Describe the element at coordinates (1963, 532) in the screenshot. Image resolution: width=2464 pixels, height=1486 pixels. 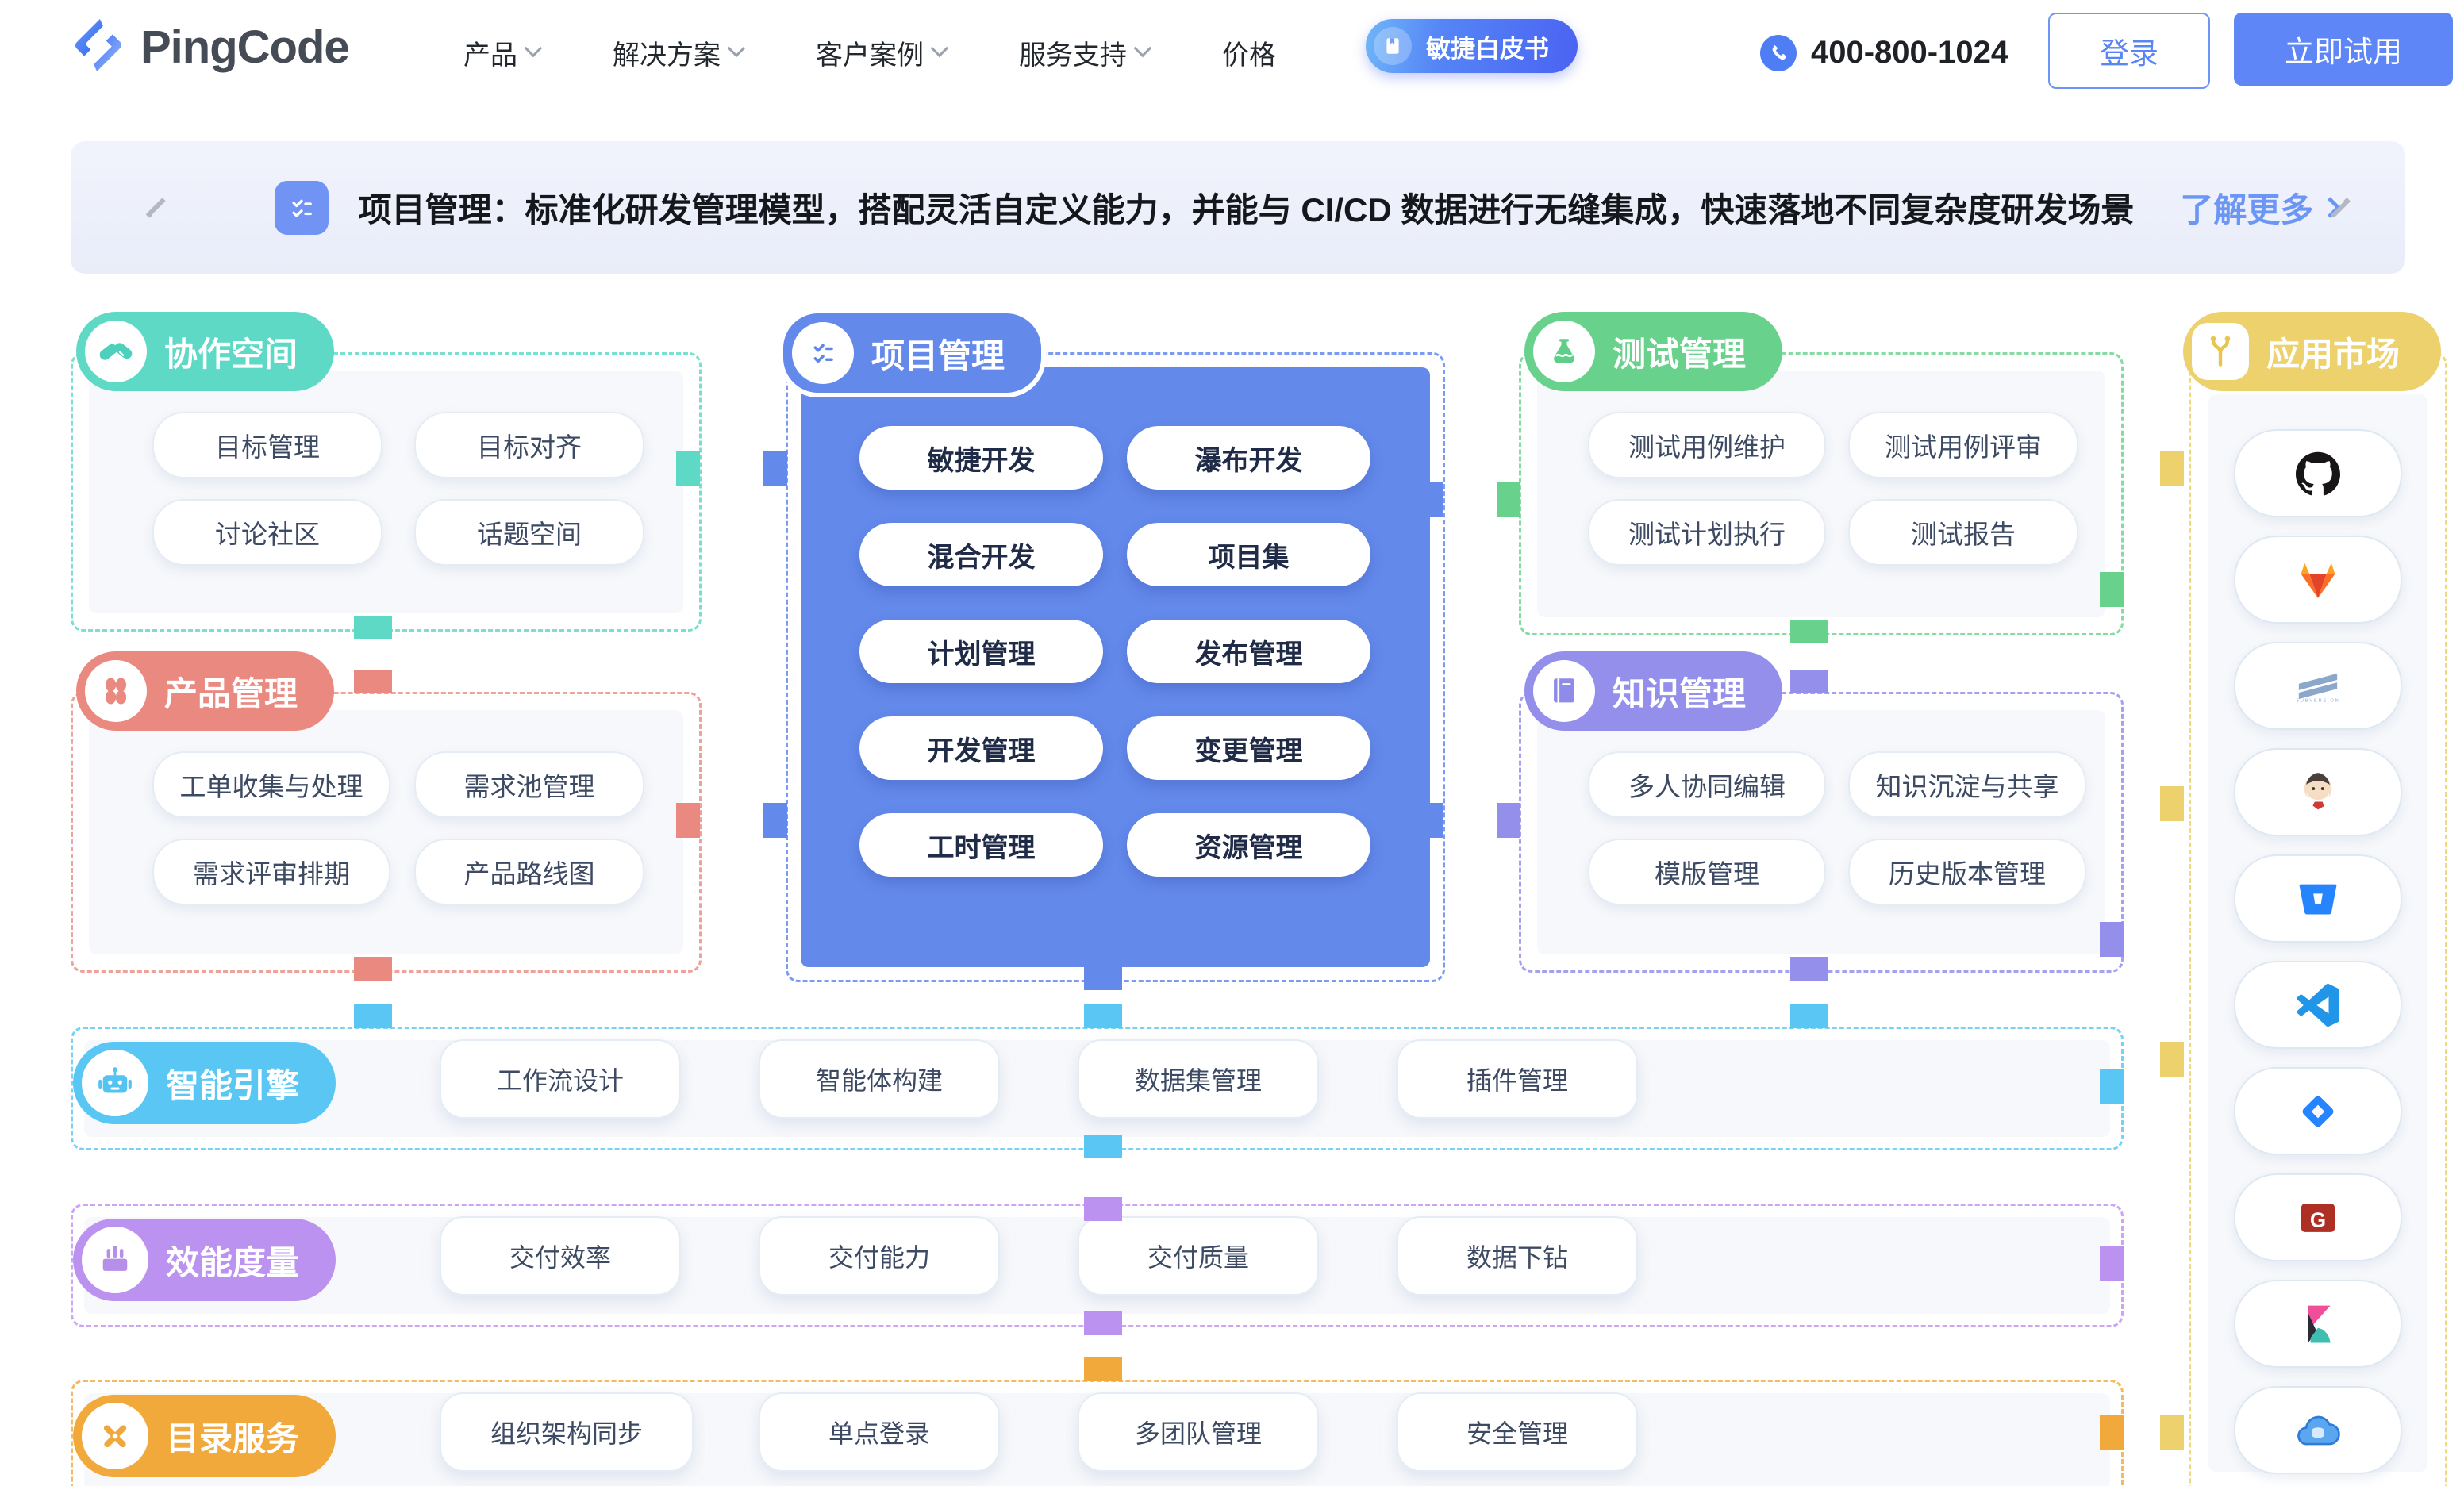
I see `feature-pill: 测试报告` at that location.